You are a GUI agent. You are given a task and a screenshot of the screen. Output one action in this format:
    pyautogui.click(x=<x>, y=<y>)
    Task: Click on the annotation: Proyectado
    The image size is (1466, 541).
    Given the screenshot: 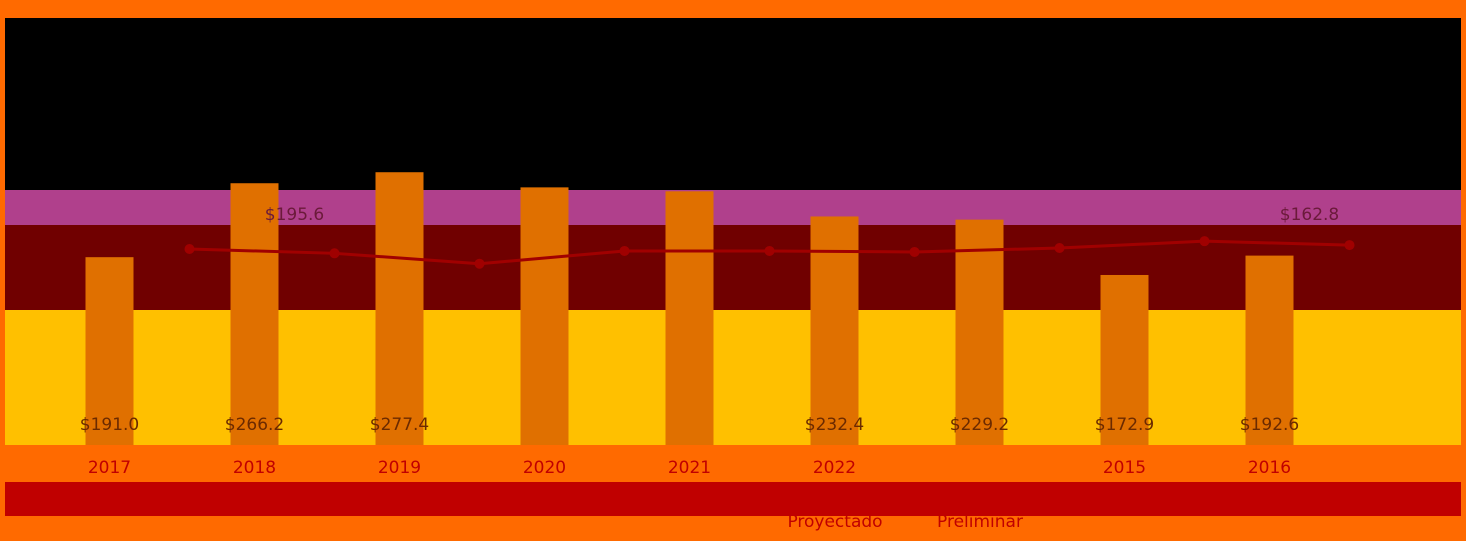 What is the action you would take?
    pyautogui.click(x=834, y=522)
    